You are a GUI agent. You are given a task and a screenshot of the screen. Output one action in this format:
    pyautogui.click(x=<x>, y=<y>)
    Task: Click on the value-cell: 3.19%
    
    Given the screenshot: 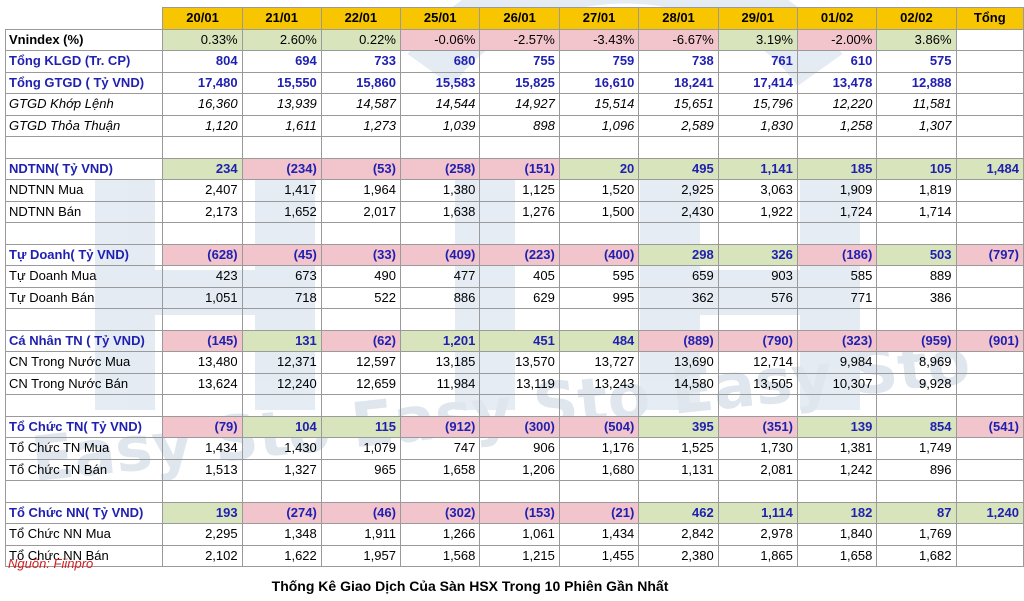 What is the action you would take?
    pyautogui.click(x=757, y=39)
    